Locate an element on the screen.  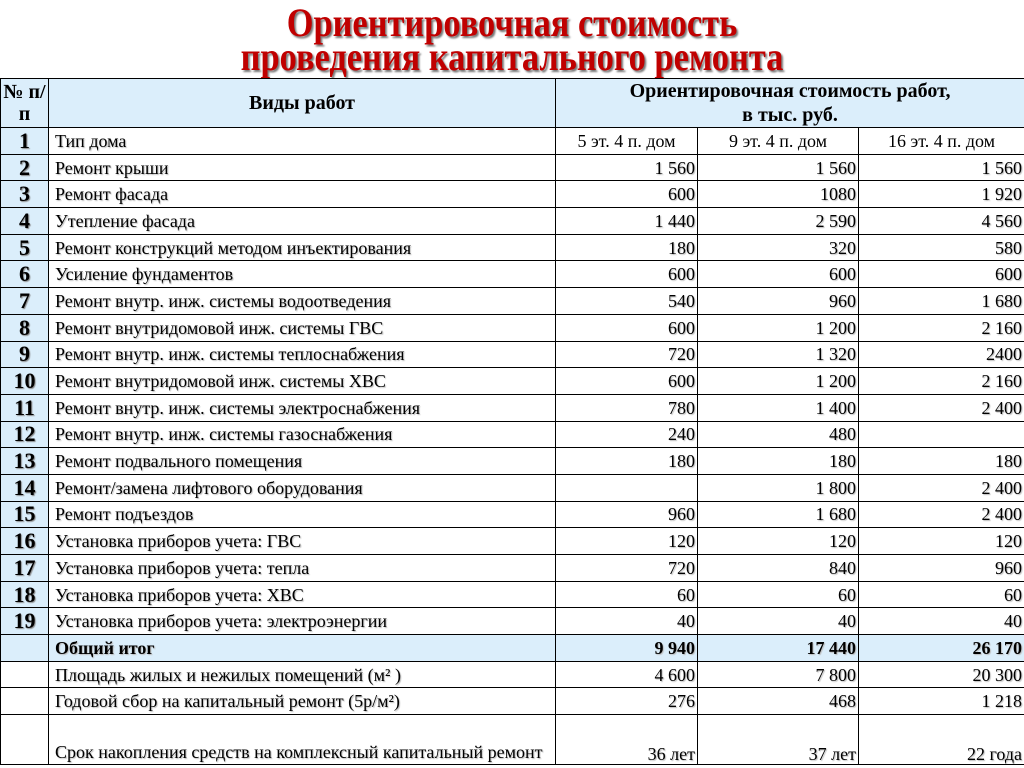
cost-cell: 22 года is located at coordinates (940, 740).